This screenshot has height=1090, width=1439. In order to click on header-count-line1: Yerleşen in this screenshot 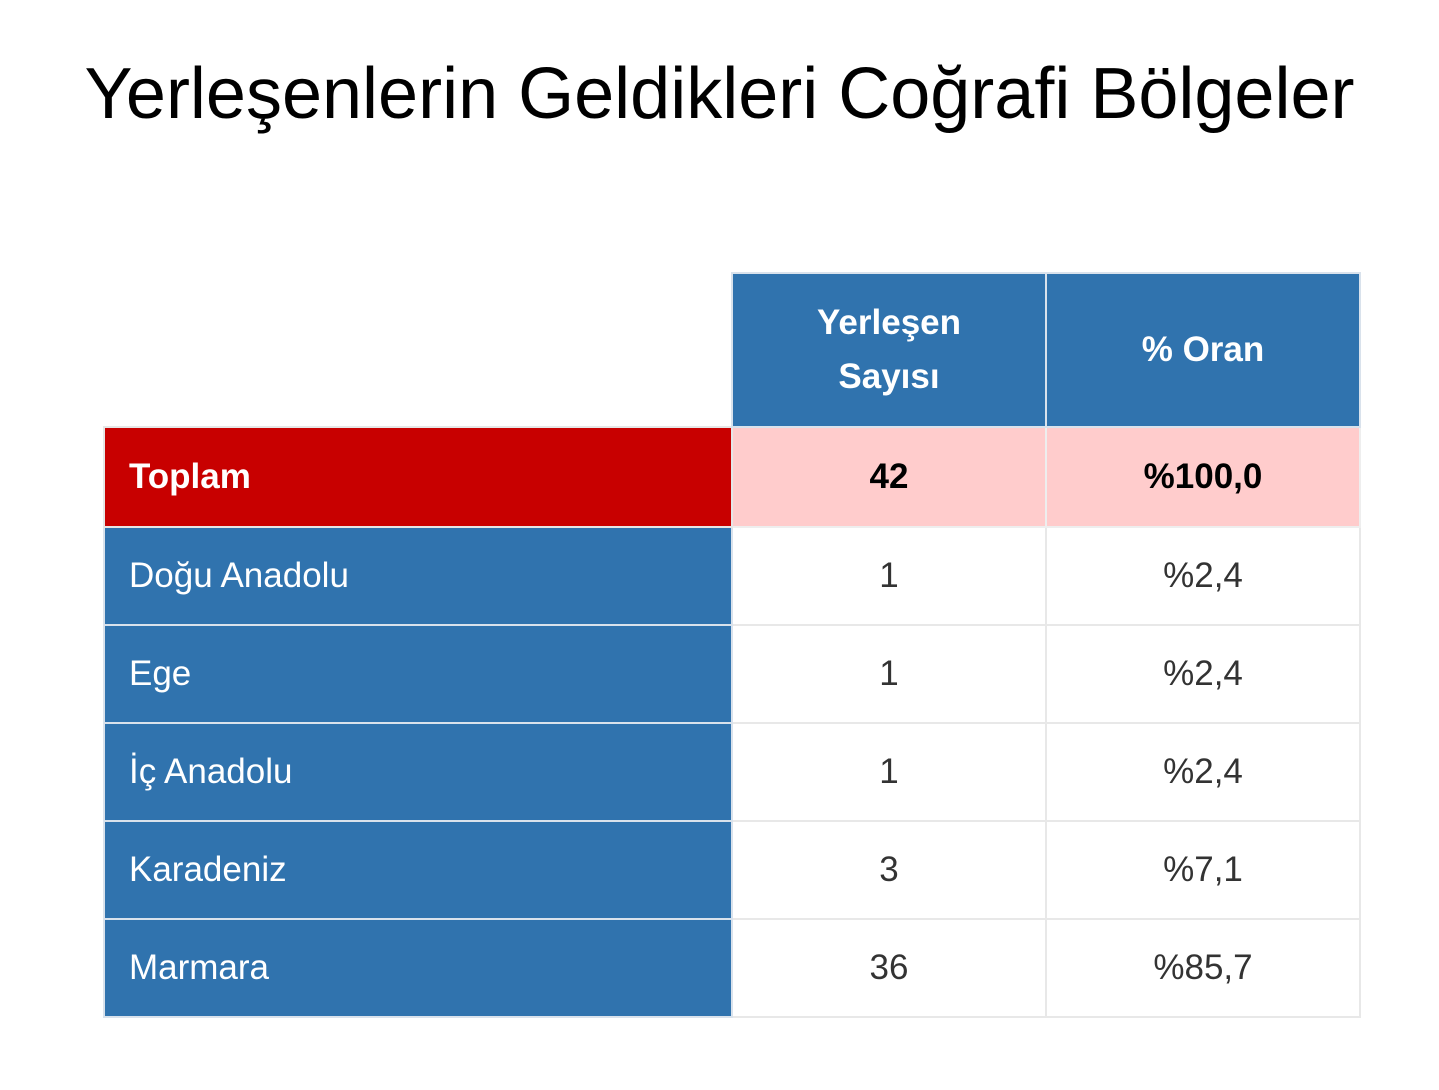, I will do `click(889, 322)`.